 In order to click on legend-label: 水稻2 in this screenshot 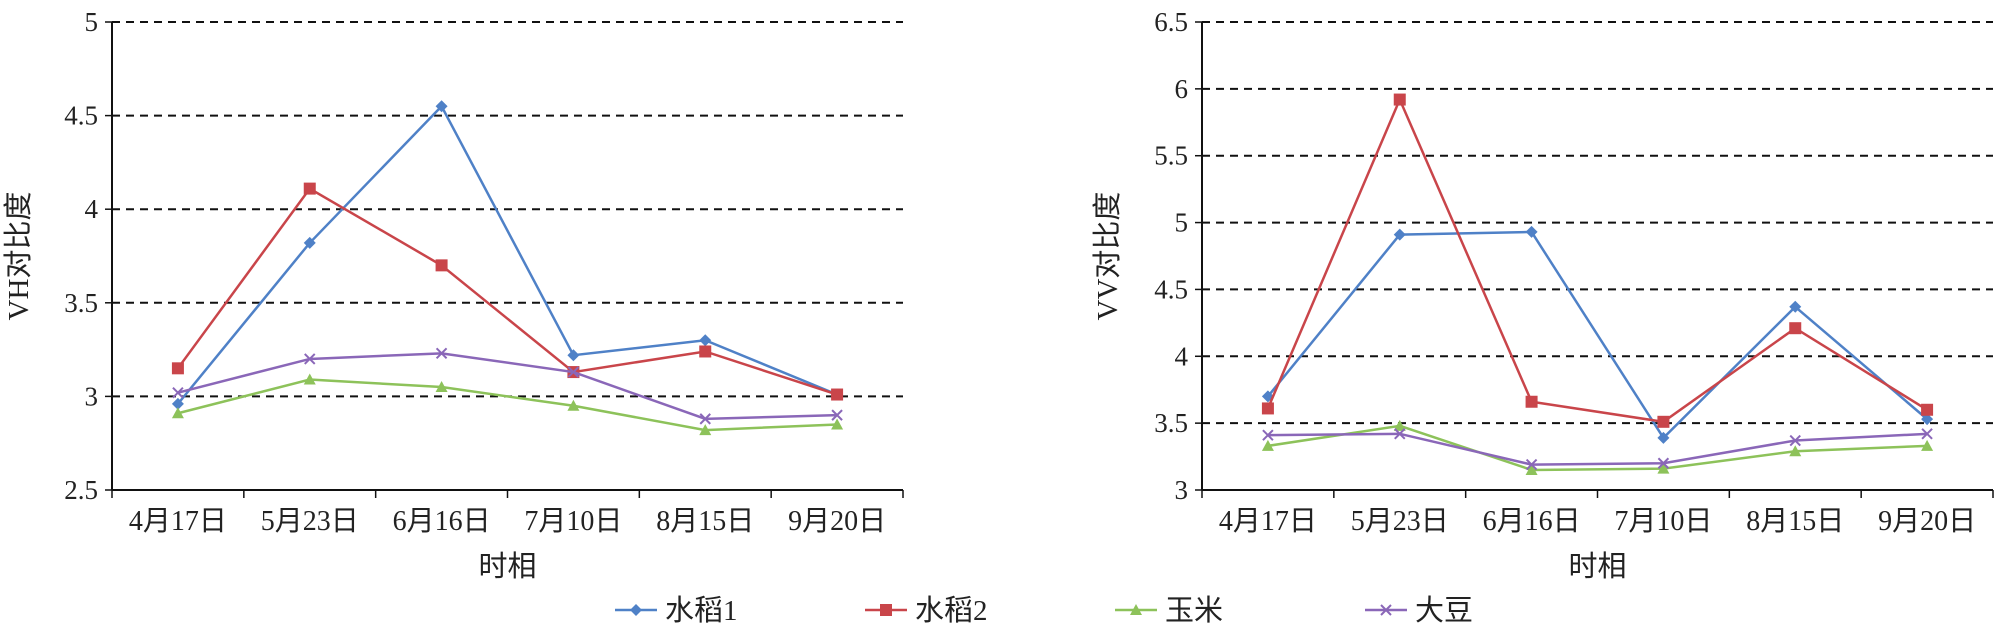, I will do `click(951, 610)`.